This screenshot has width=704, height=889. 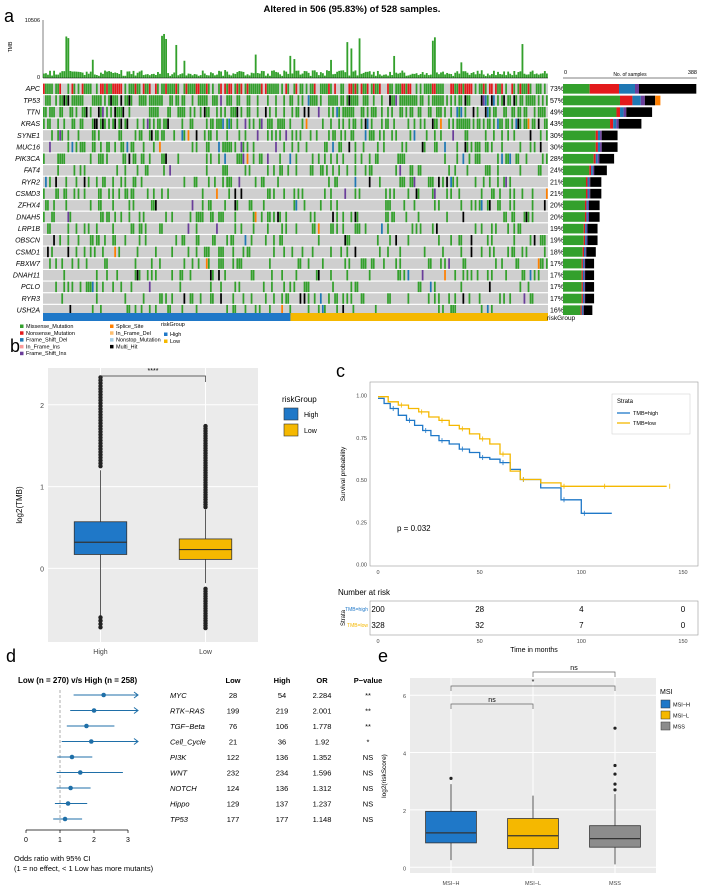 I want to click on legend-label: Frame_Shift_Ins, so click(x=46, y=354).